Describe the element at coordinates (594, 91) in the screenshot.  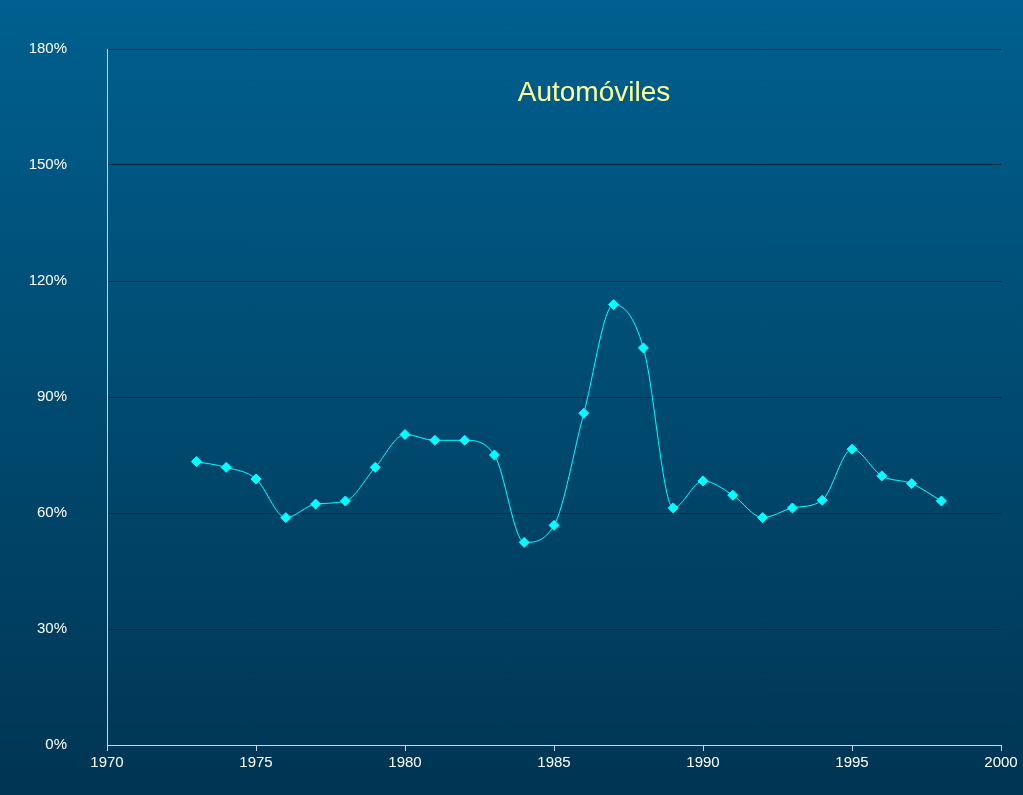
I see `text: Automóviles` at that location.